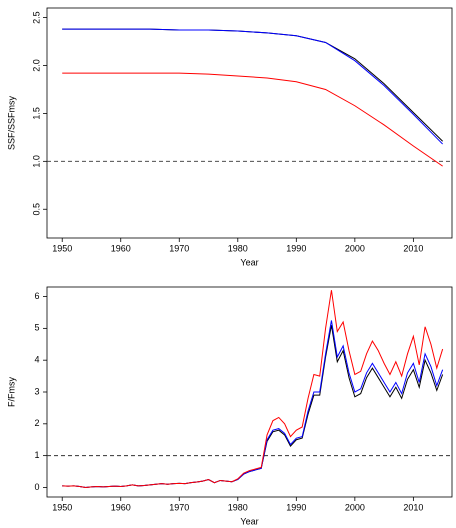  Describe the element at coordinates (36, 391) in the screenshot. I see `y-tick-label: 3` at that location.